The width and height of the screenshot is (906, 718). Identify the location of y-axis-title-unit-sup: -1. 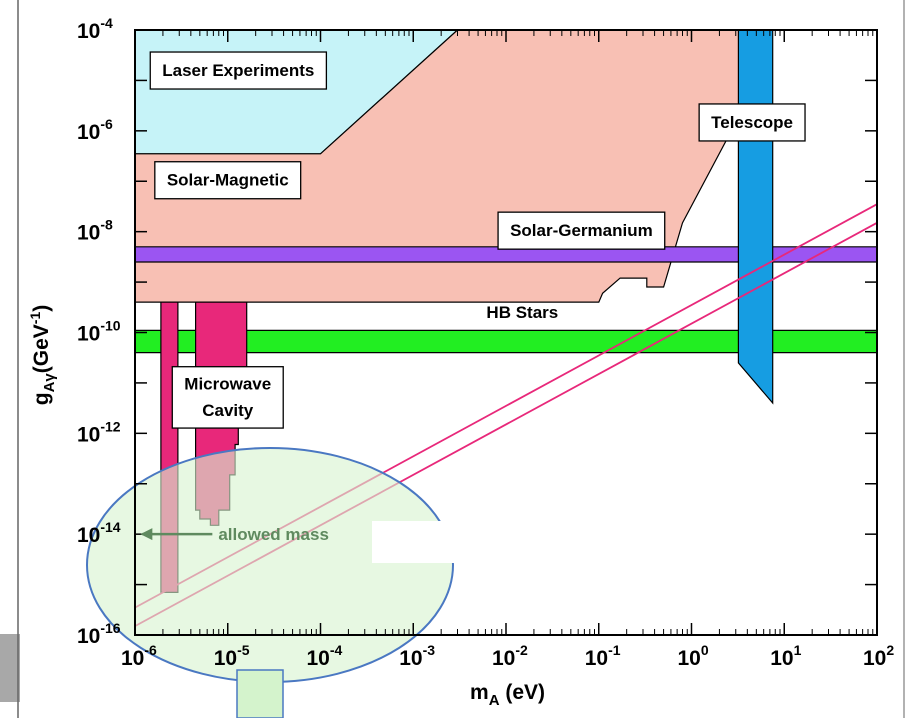
(35, 318).